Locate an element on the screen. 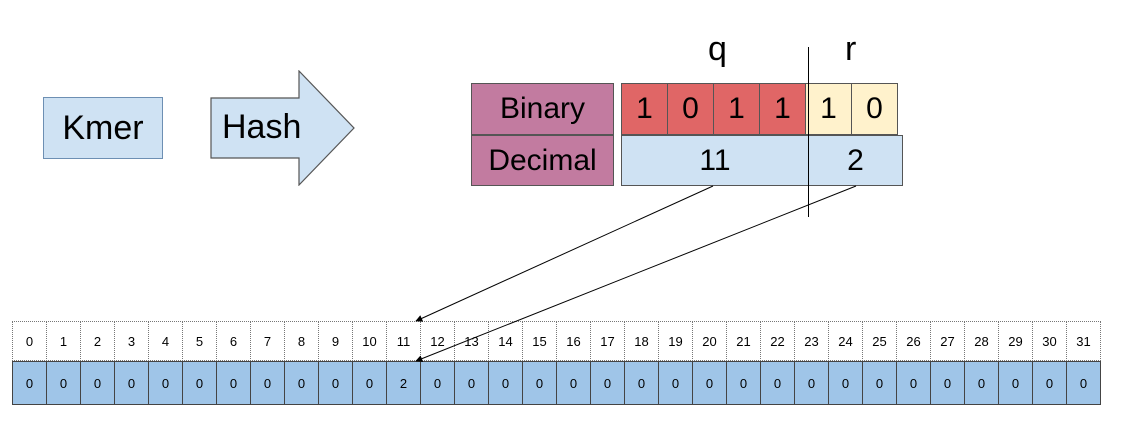 The height and width of the screenshot is (447, 1145). array-index-cell: 10 is located at coordinates (369, 341).